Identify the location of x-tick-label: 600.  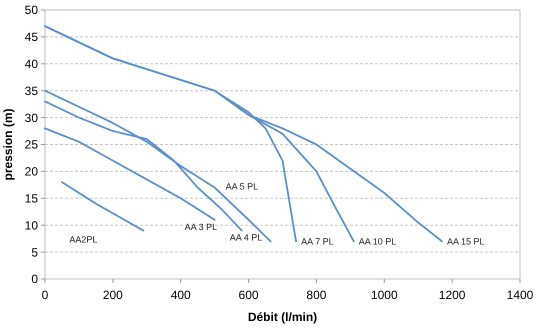
(248, 295).